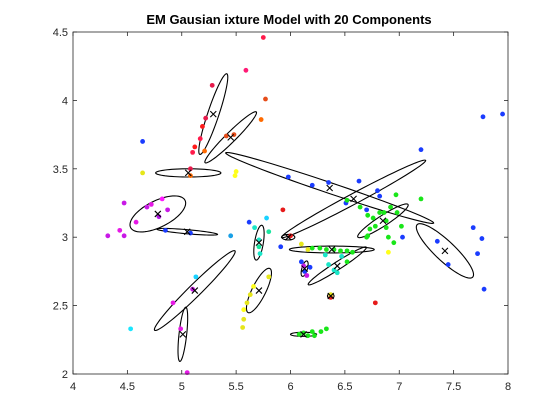 Image resolution: width=560 pixels, height=420 pixels. I want to click on x-tick-label: 7, so click(399, 387).